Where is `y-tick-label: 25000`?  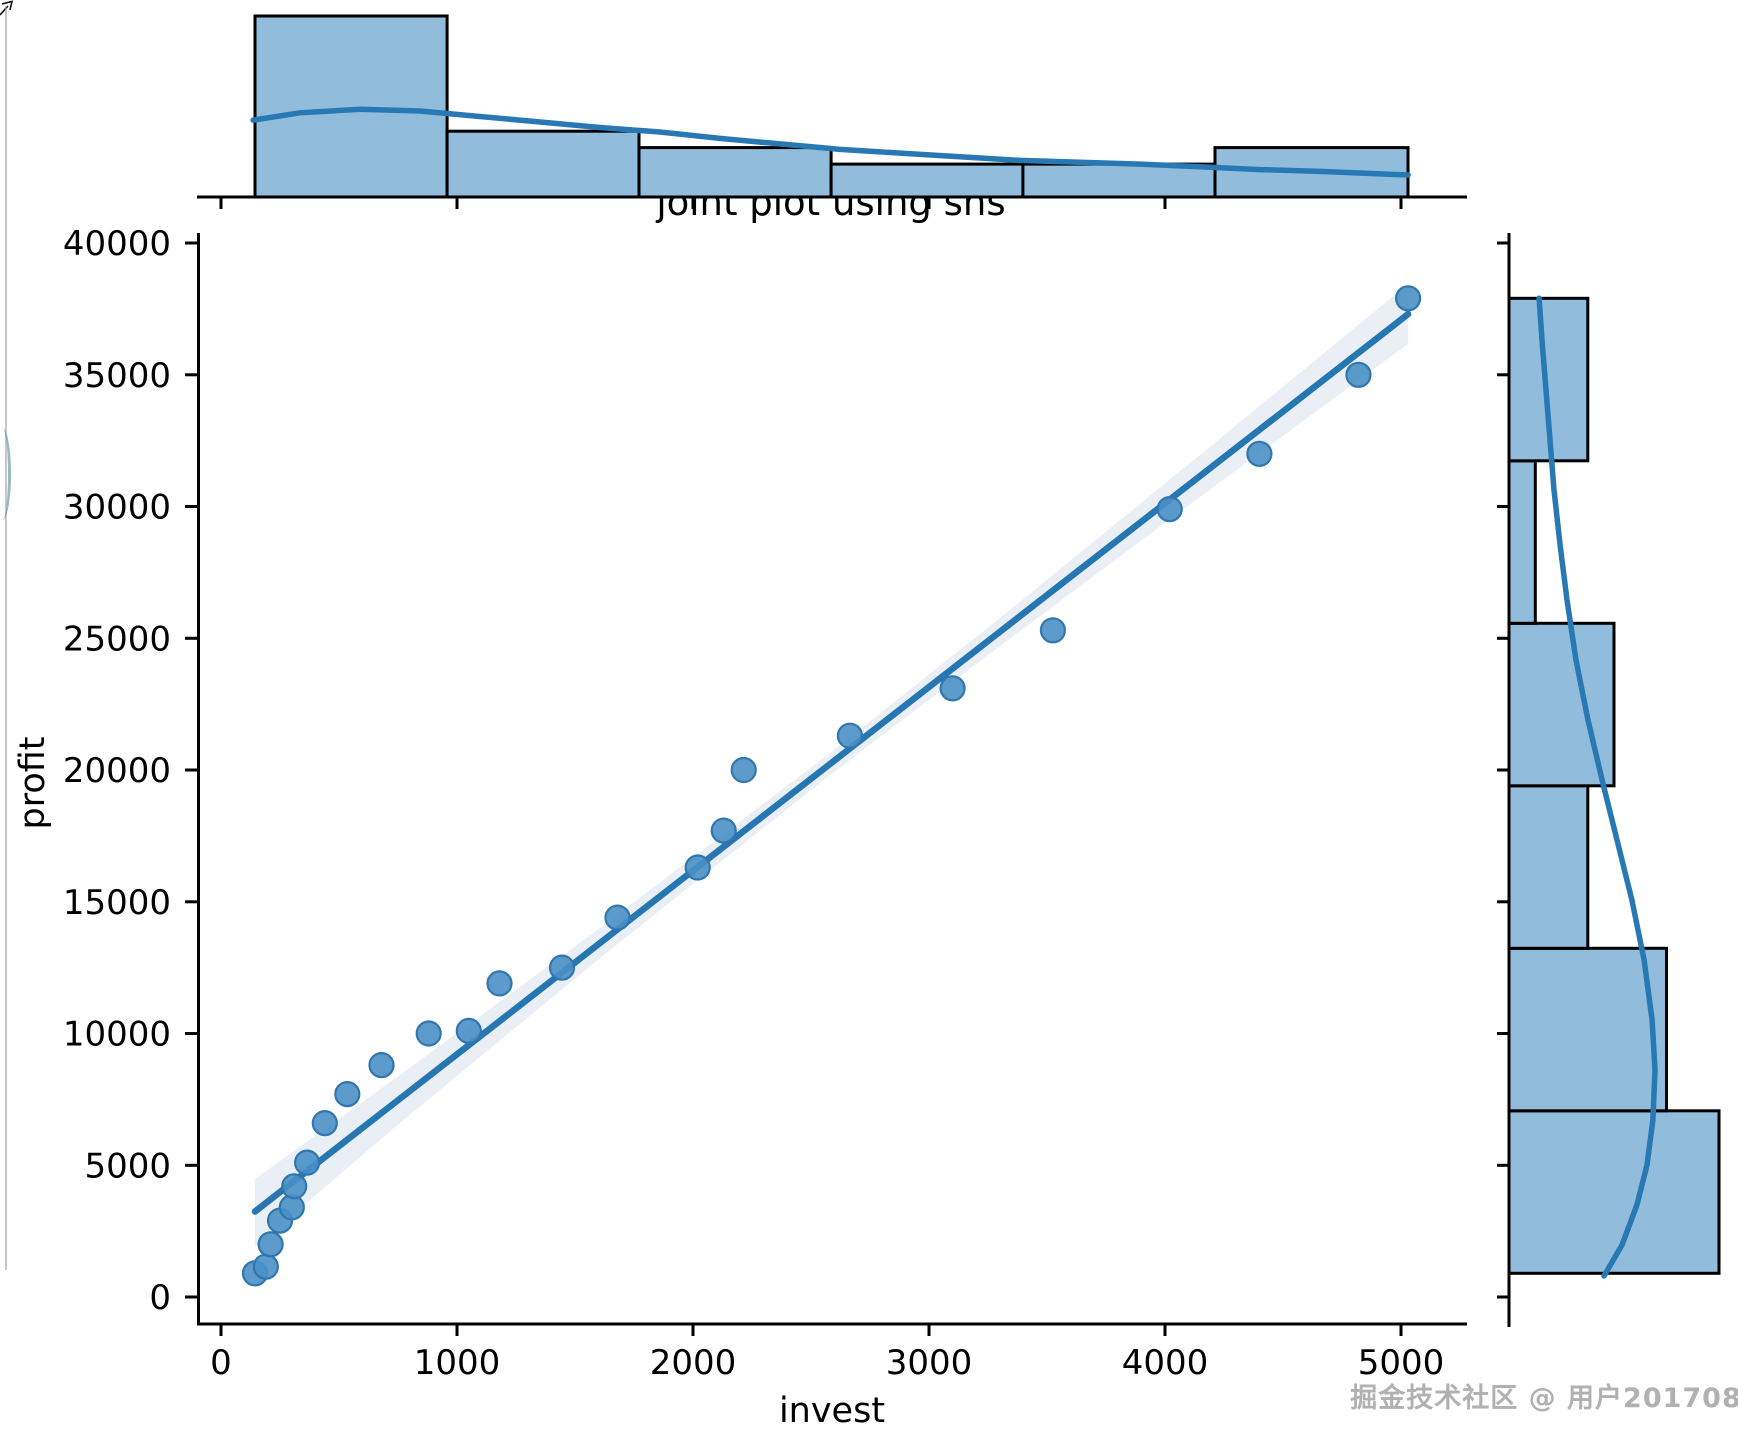
y-tick-label: 25000 is located at coordinates (117, 639).